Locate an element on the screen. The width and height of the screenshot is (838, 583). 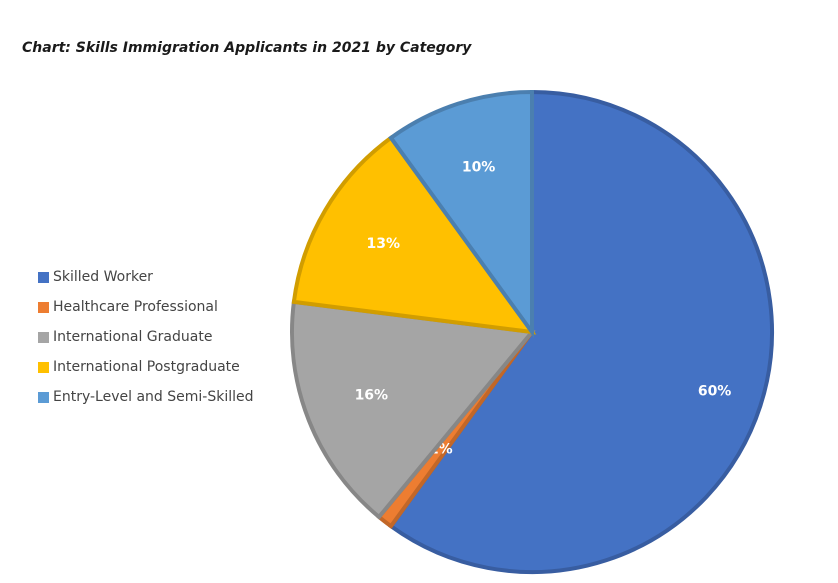
data-label-entry-level-and-semi-skilled: 10% is located at coordinates (479, 168).